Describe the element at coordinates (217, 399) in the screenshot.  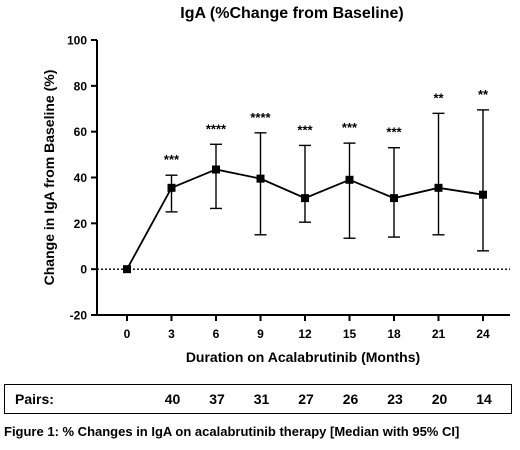
I see `pairs-value-6: 37` at that location.